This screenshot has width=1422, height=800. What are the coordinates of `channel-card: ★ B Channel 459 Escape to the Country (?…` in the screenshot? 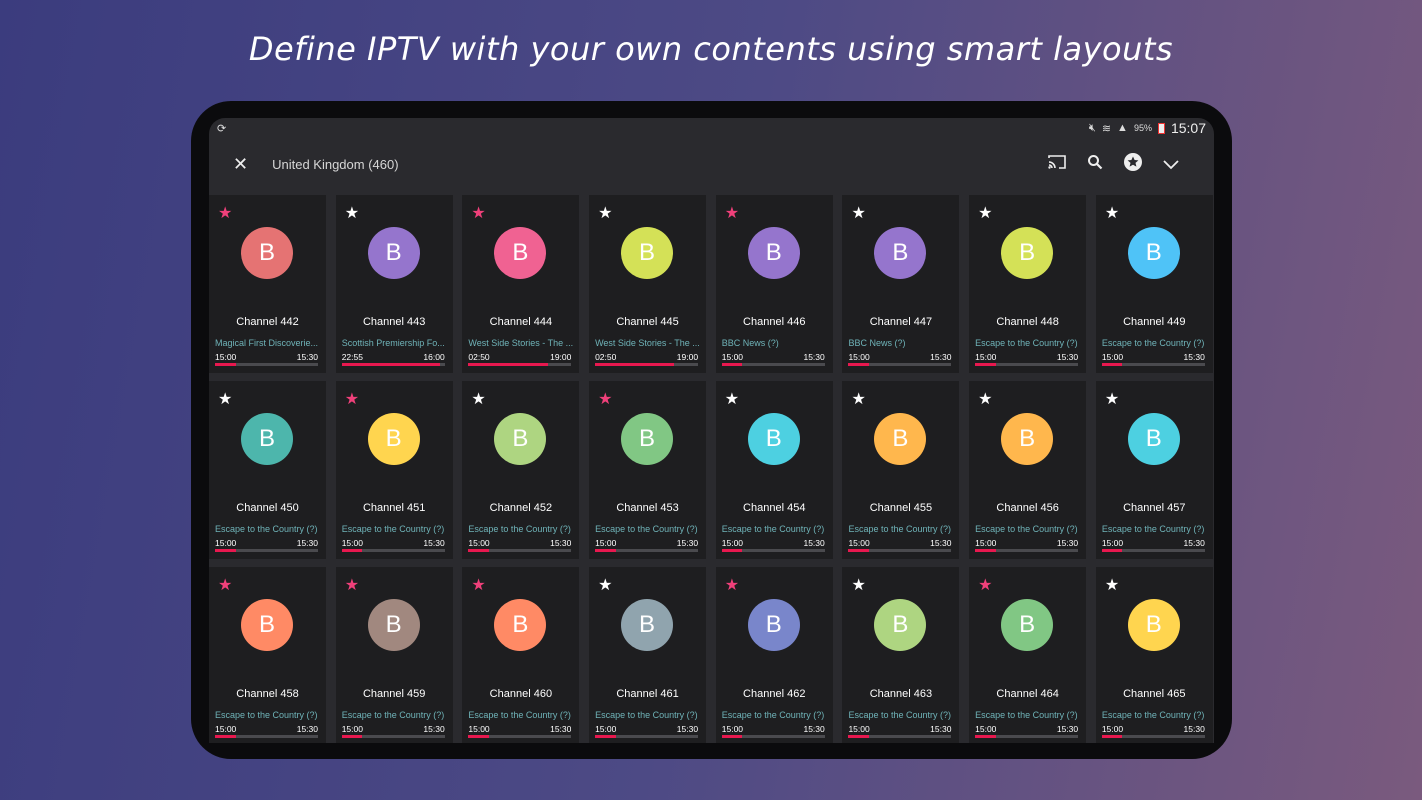 It's located at (394, 655).